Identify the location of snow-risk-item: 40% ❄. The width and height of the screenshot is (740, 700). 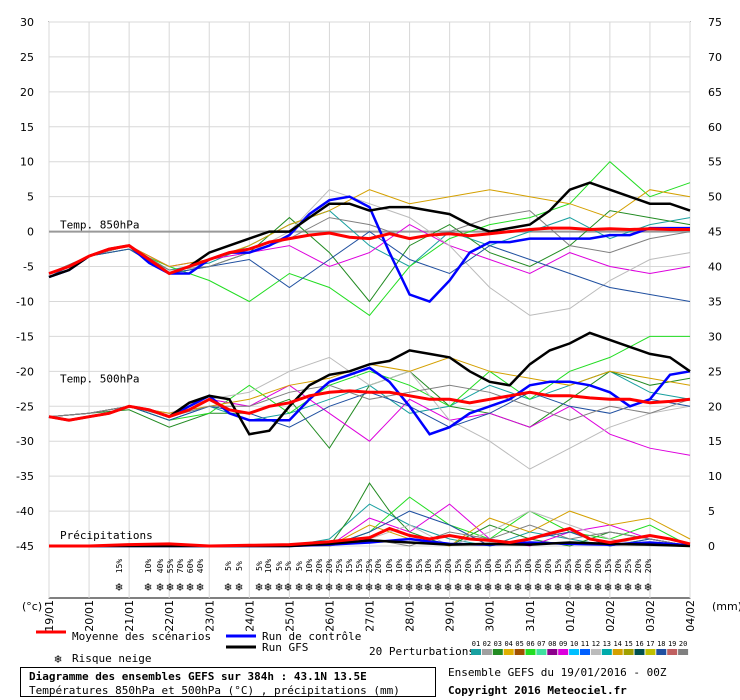
(160, 576).